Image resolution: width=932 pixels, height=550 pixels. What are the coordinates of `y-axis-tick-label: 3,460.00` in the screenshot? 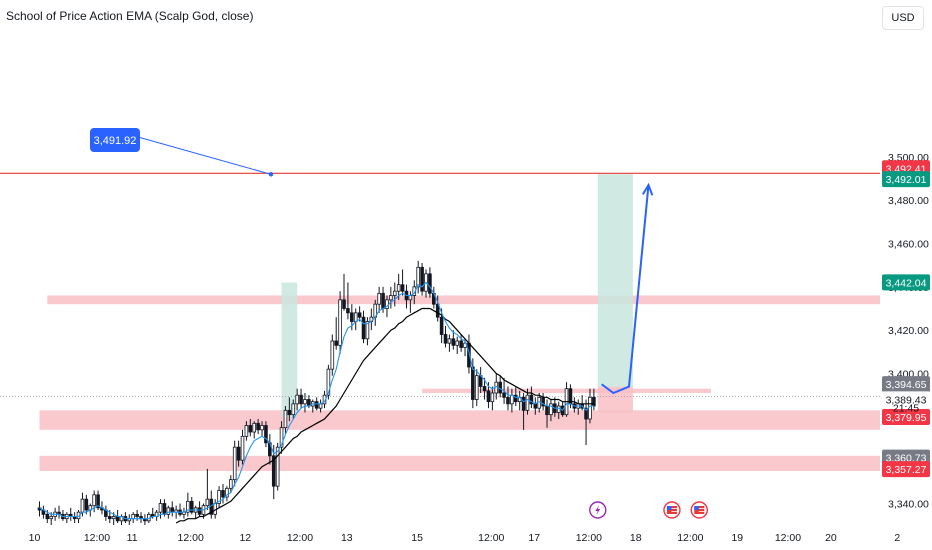 It's located at (908, 245).